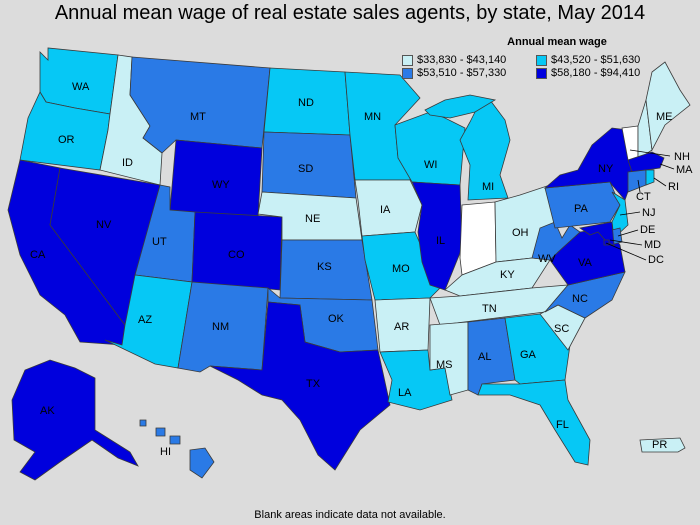  Describe the element at coordinates (401, 327) in the screenshot. I see `label-AR: AR` at that location.